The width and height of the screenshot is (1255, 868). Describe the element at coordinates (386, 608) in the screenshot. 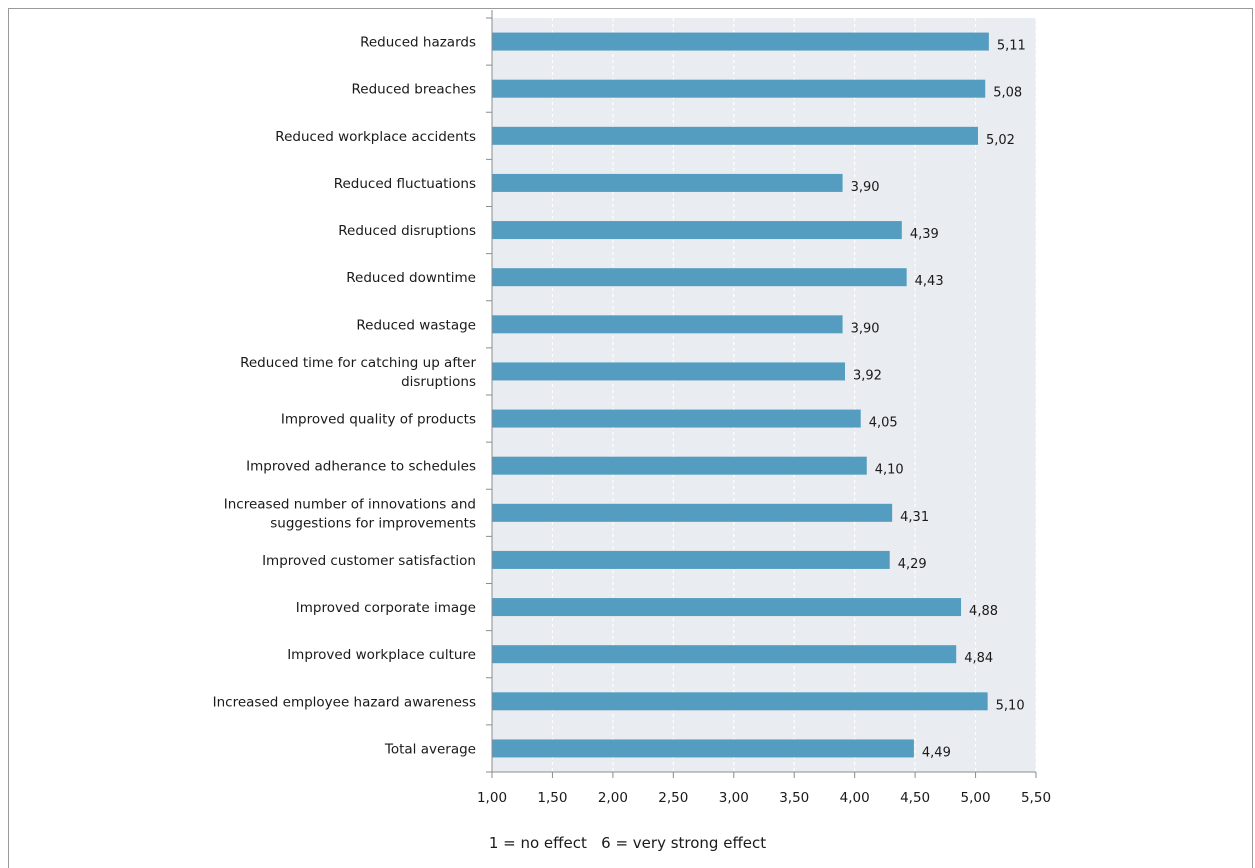

I see `category-label: Improved corporate image` at that location.